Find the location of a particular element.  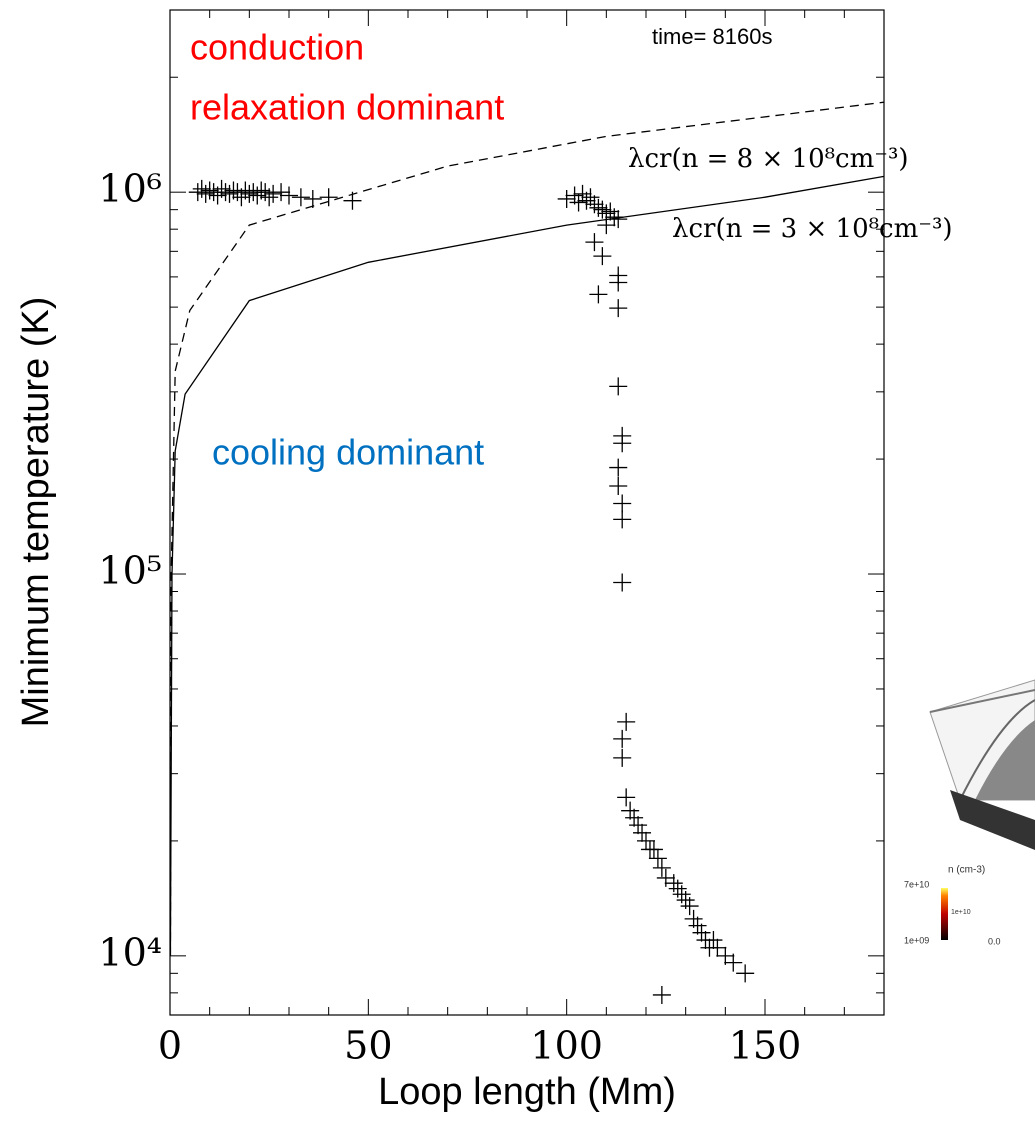

y-tick-label: 10⁴ is located at coordinates (130, 952).